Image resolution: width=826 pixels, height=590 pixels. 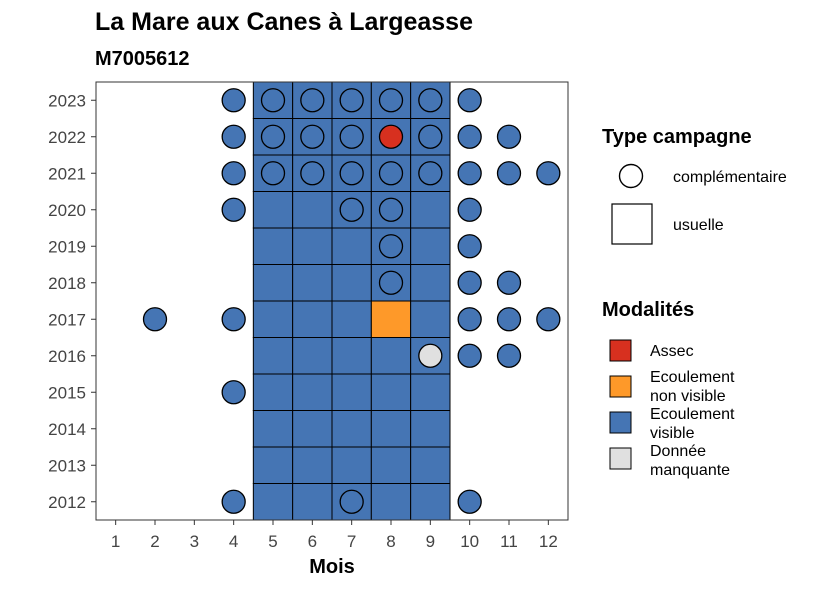 I want to click on point-2023-10-ecoulement-visible, so click(x=469, y=100).